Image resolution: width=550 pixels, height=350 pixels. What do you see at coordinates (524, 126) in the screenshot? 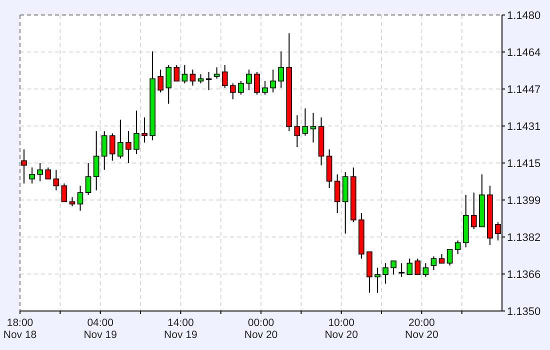
I see `y-tick-label: 1.1431` at bounding box center [524, 126].